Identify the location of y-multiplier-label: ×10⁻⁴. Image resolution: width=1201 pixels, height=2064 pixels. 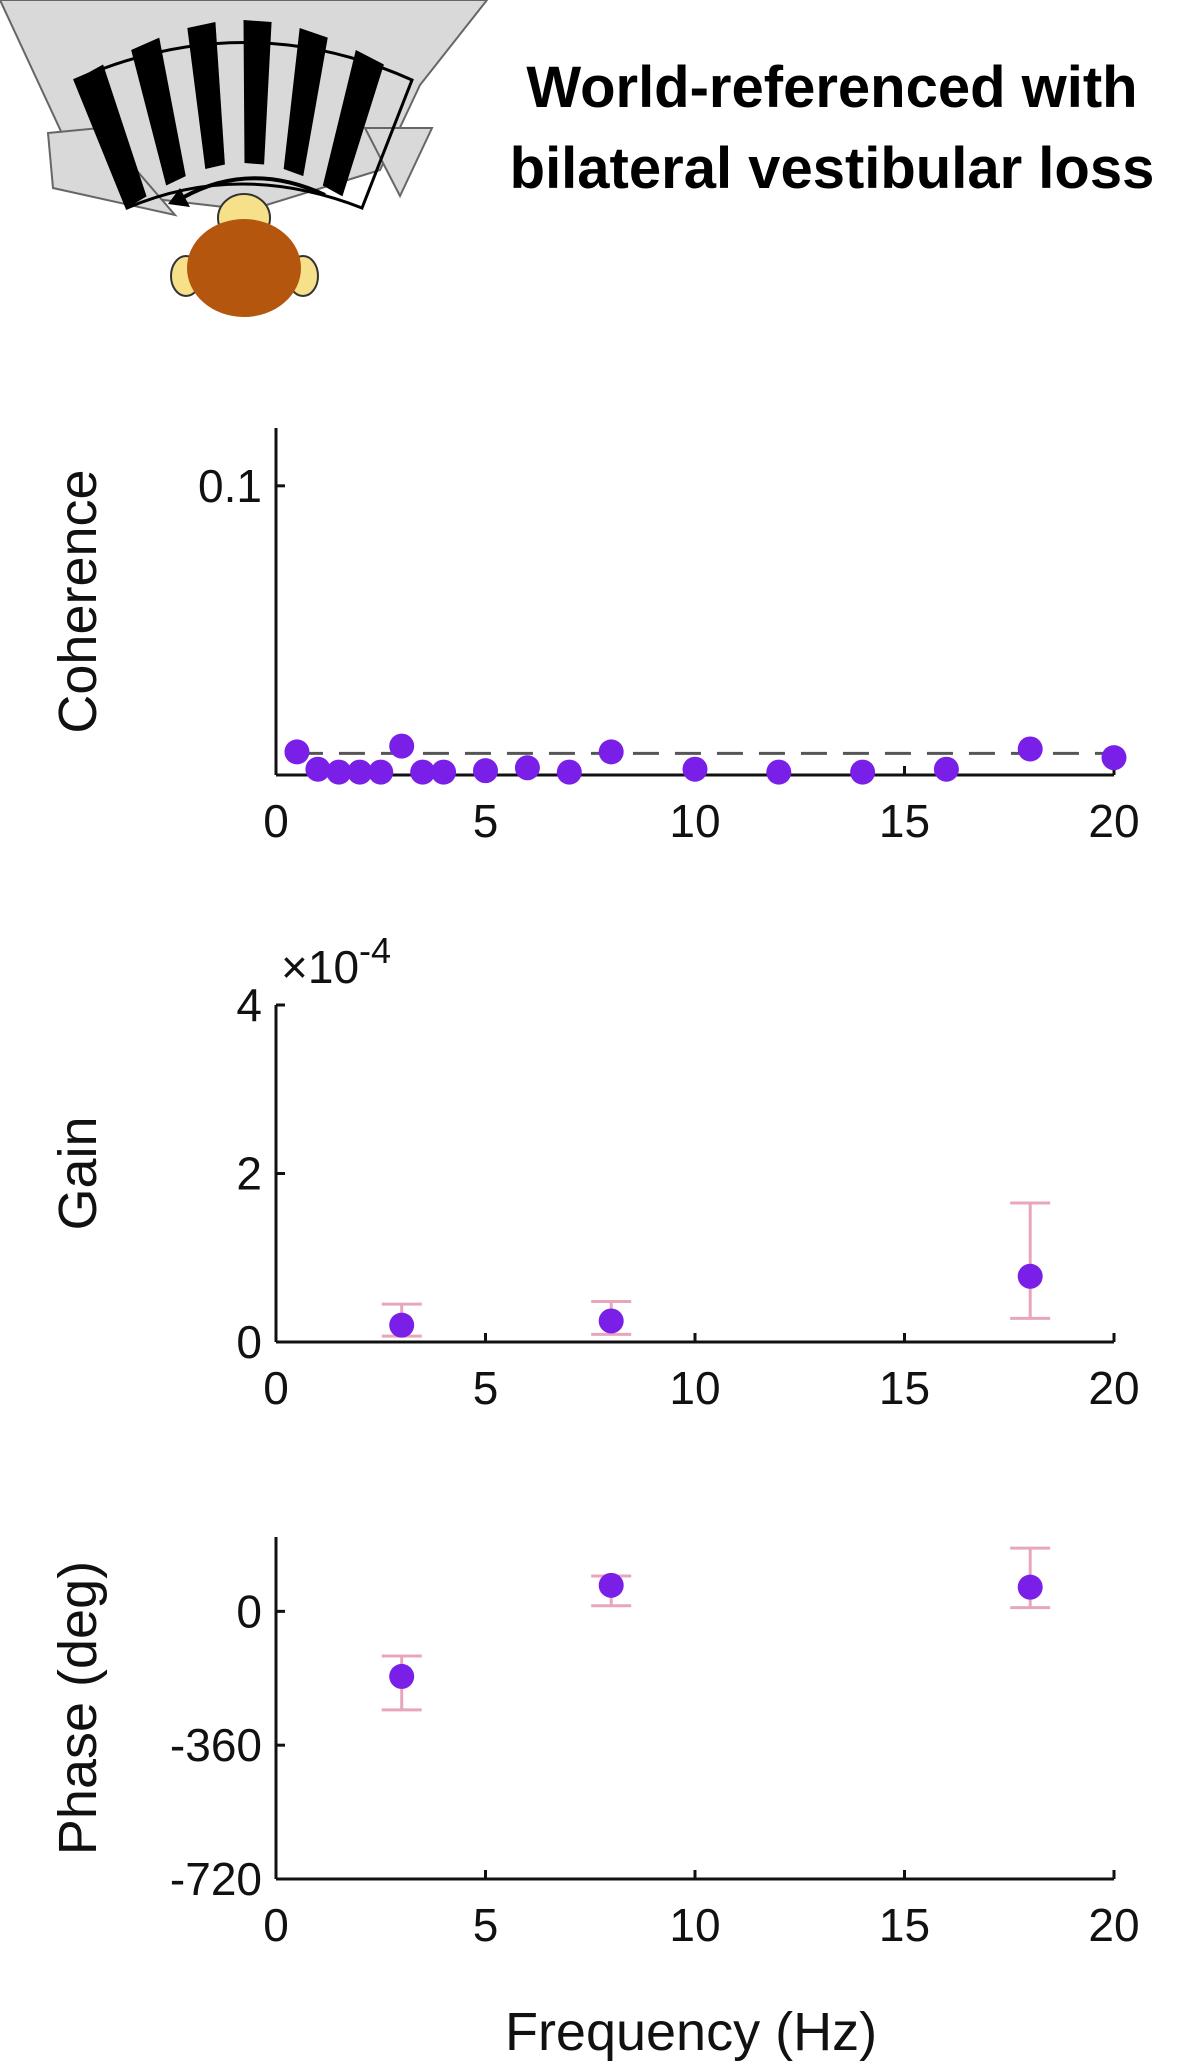
(336, 961).